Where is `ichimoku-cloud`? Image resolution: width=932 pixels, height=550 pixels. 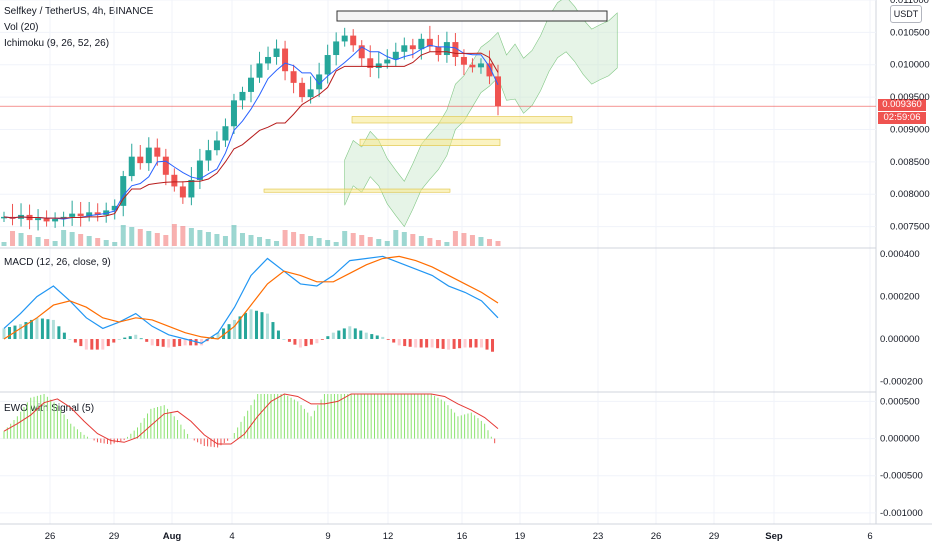 ichimoku-cloud is located at coordinates (481, 114).